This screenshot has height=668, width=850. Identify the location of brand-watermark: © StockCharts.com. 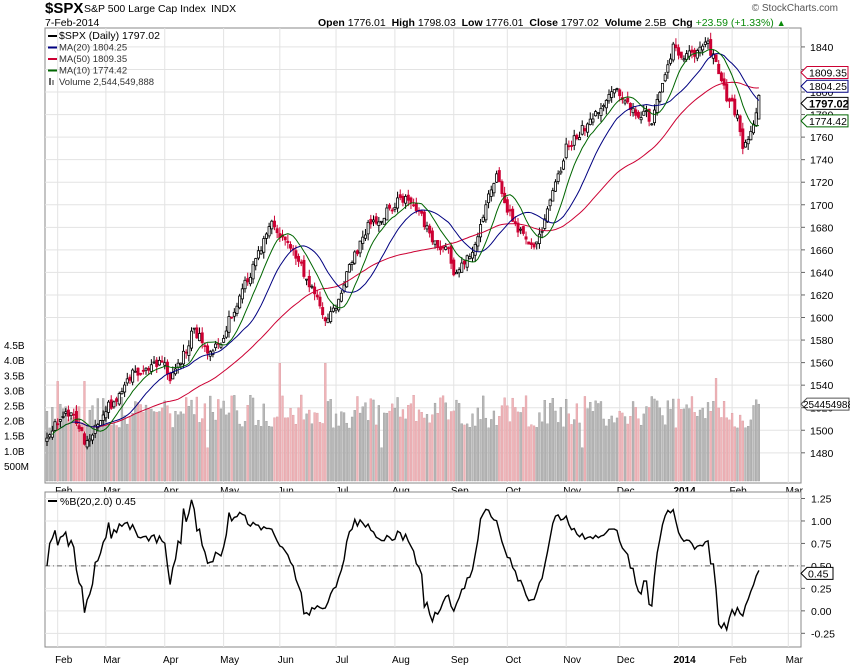
(794, 8).